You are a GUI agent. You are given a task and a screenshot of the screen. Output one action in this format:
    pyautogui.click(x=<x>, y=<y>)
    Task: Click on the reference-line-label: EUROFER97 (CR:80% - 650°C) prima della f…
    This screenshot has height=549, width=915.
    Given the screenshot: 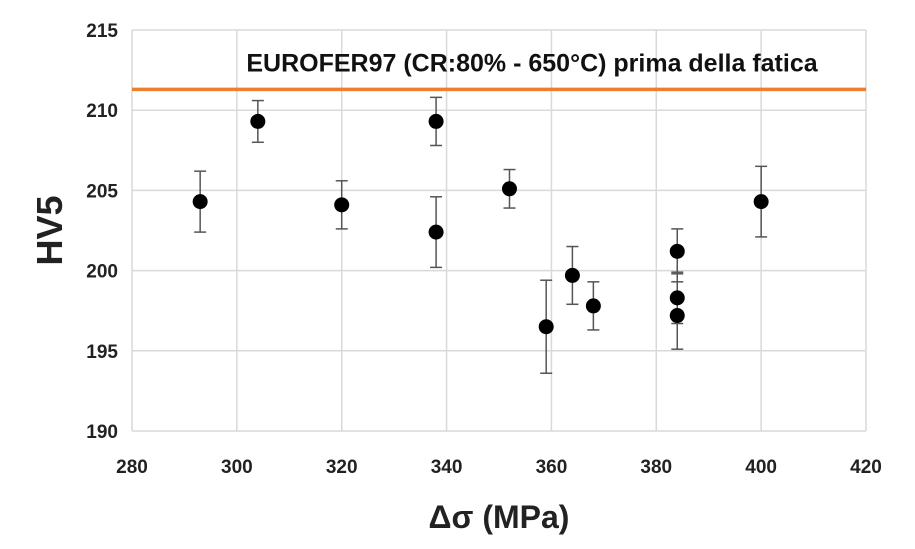 What is the action you would take?
    pyautogui.click(x=532, y=63)
    